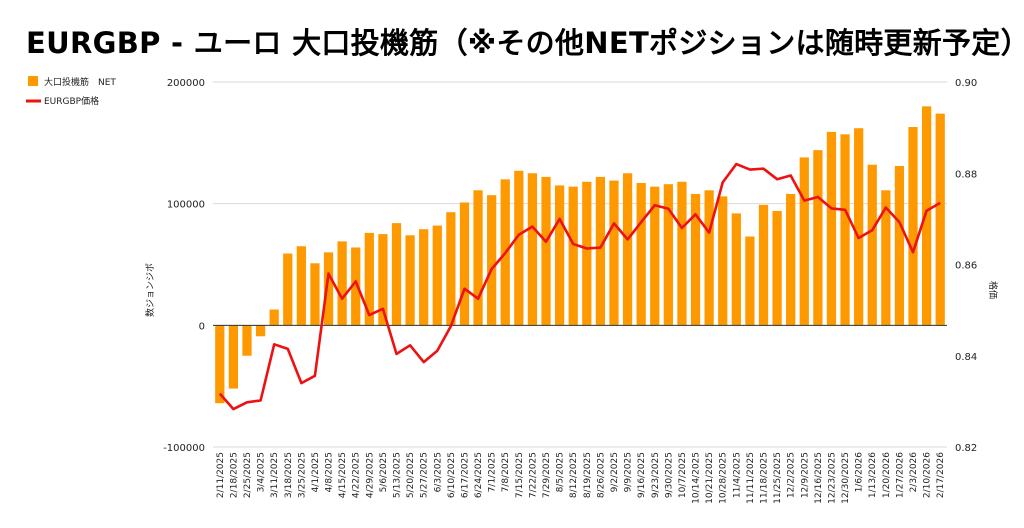 The image size is (1024, 528). I want to click on x-tick-39: 11/11/2025, so click(751, 478).